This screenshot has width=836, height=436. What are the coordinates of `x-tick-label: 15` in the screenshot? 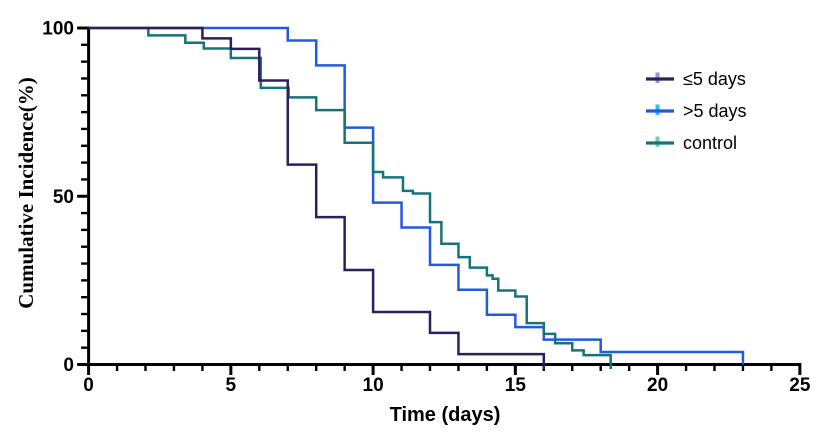 It's located at (516, 385).